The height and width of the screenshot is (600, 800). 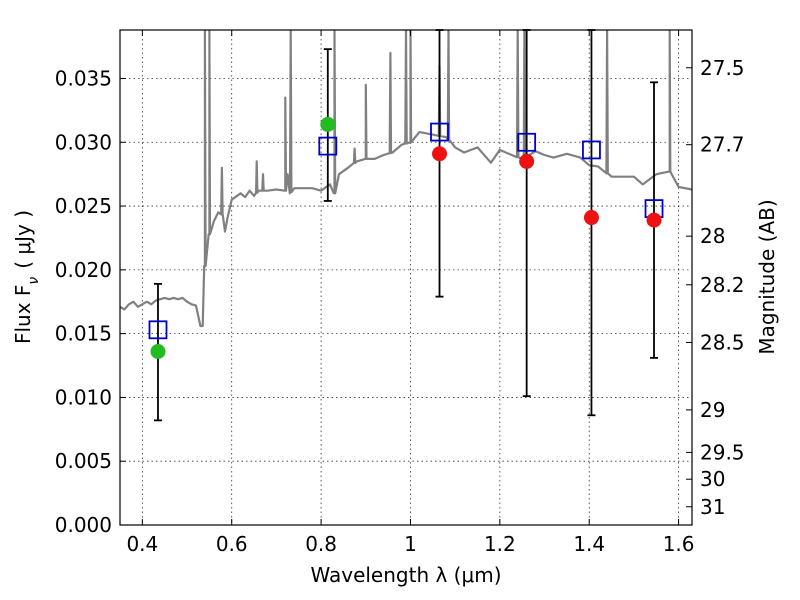 I want to click on y-axis-label-unit: ( μJy ), so click(x=23, y=239).